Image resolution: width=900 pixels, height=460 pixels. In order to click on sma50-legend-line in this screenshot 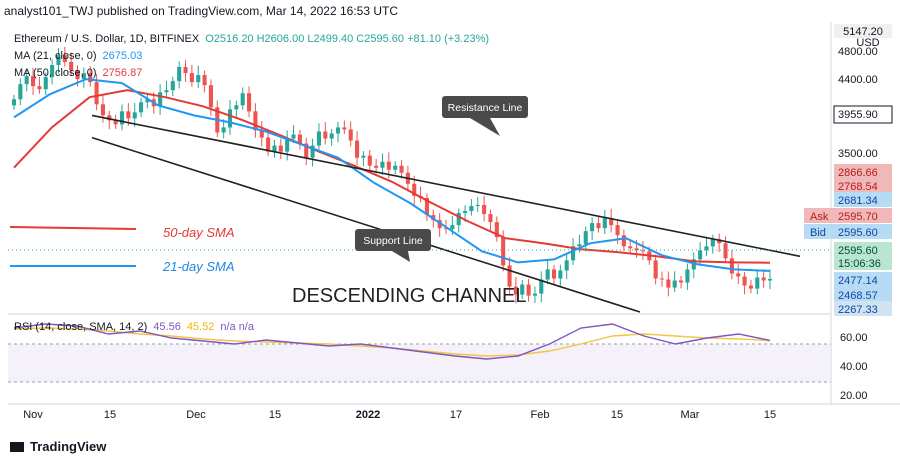, I will do `click(73, 228)`.